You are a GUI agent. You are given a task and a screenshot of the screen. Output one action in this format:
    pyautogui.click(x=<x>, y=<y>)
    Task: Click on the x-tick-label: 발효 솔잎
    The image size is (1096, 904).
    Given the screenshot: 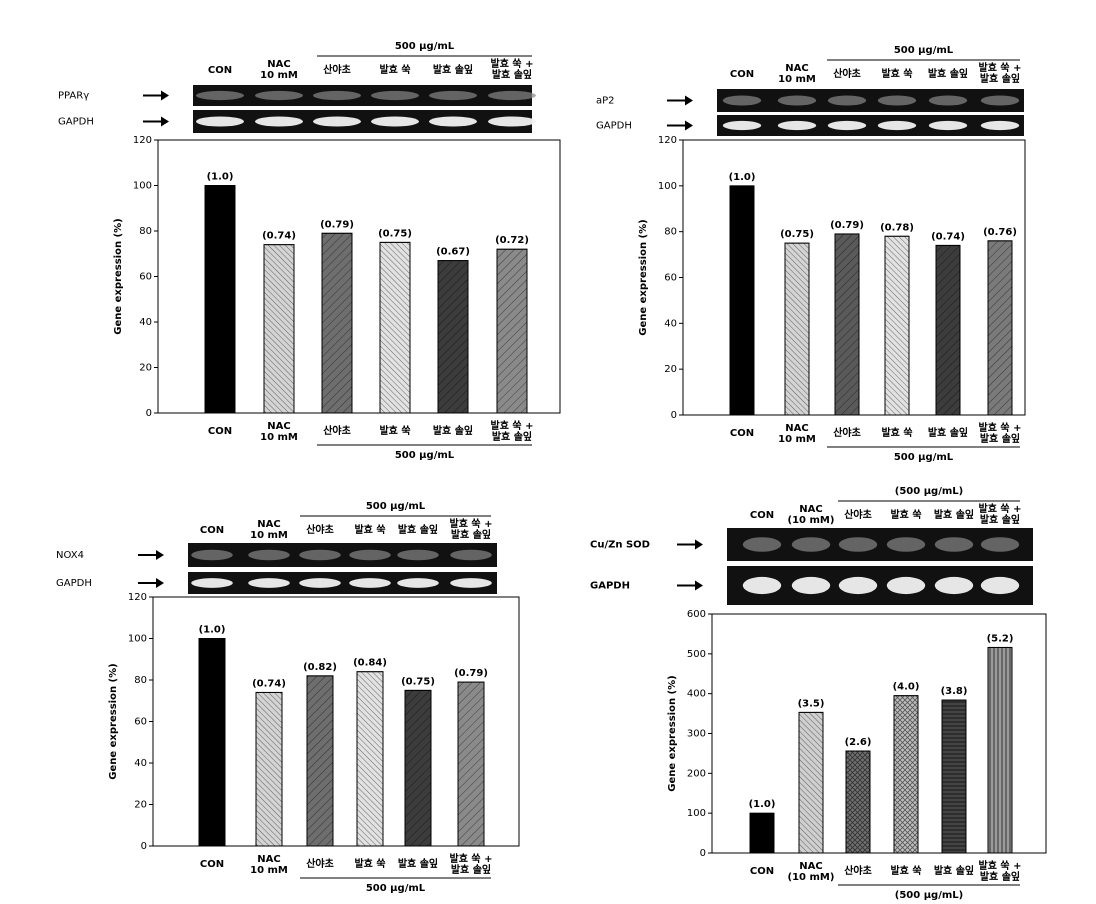 What is the action you would take?
    pyautogui.click(x=453, y=430)
    